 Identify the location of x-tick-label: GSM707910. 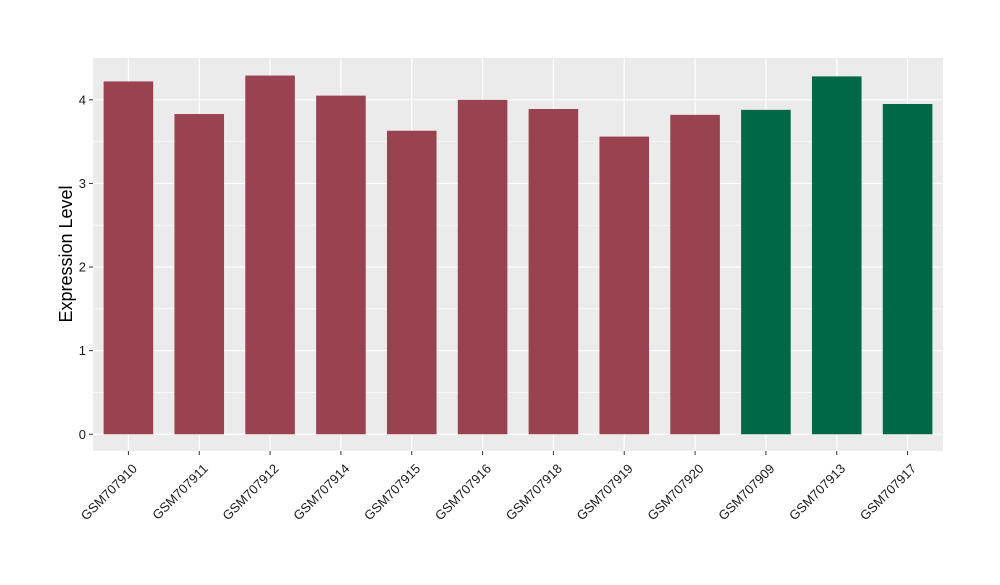
(109, 492).